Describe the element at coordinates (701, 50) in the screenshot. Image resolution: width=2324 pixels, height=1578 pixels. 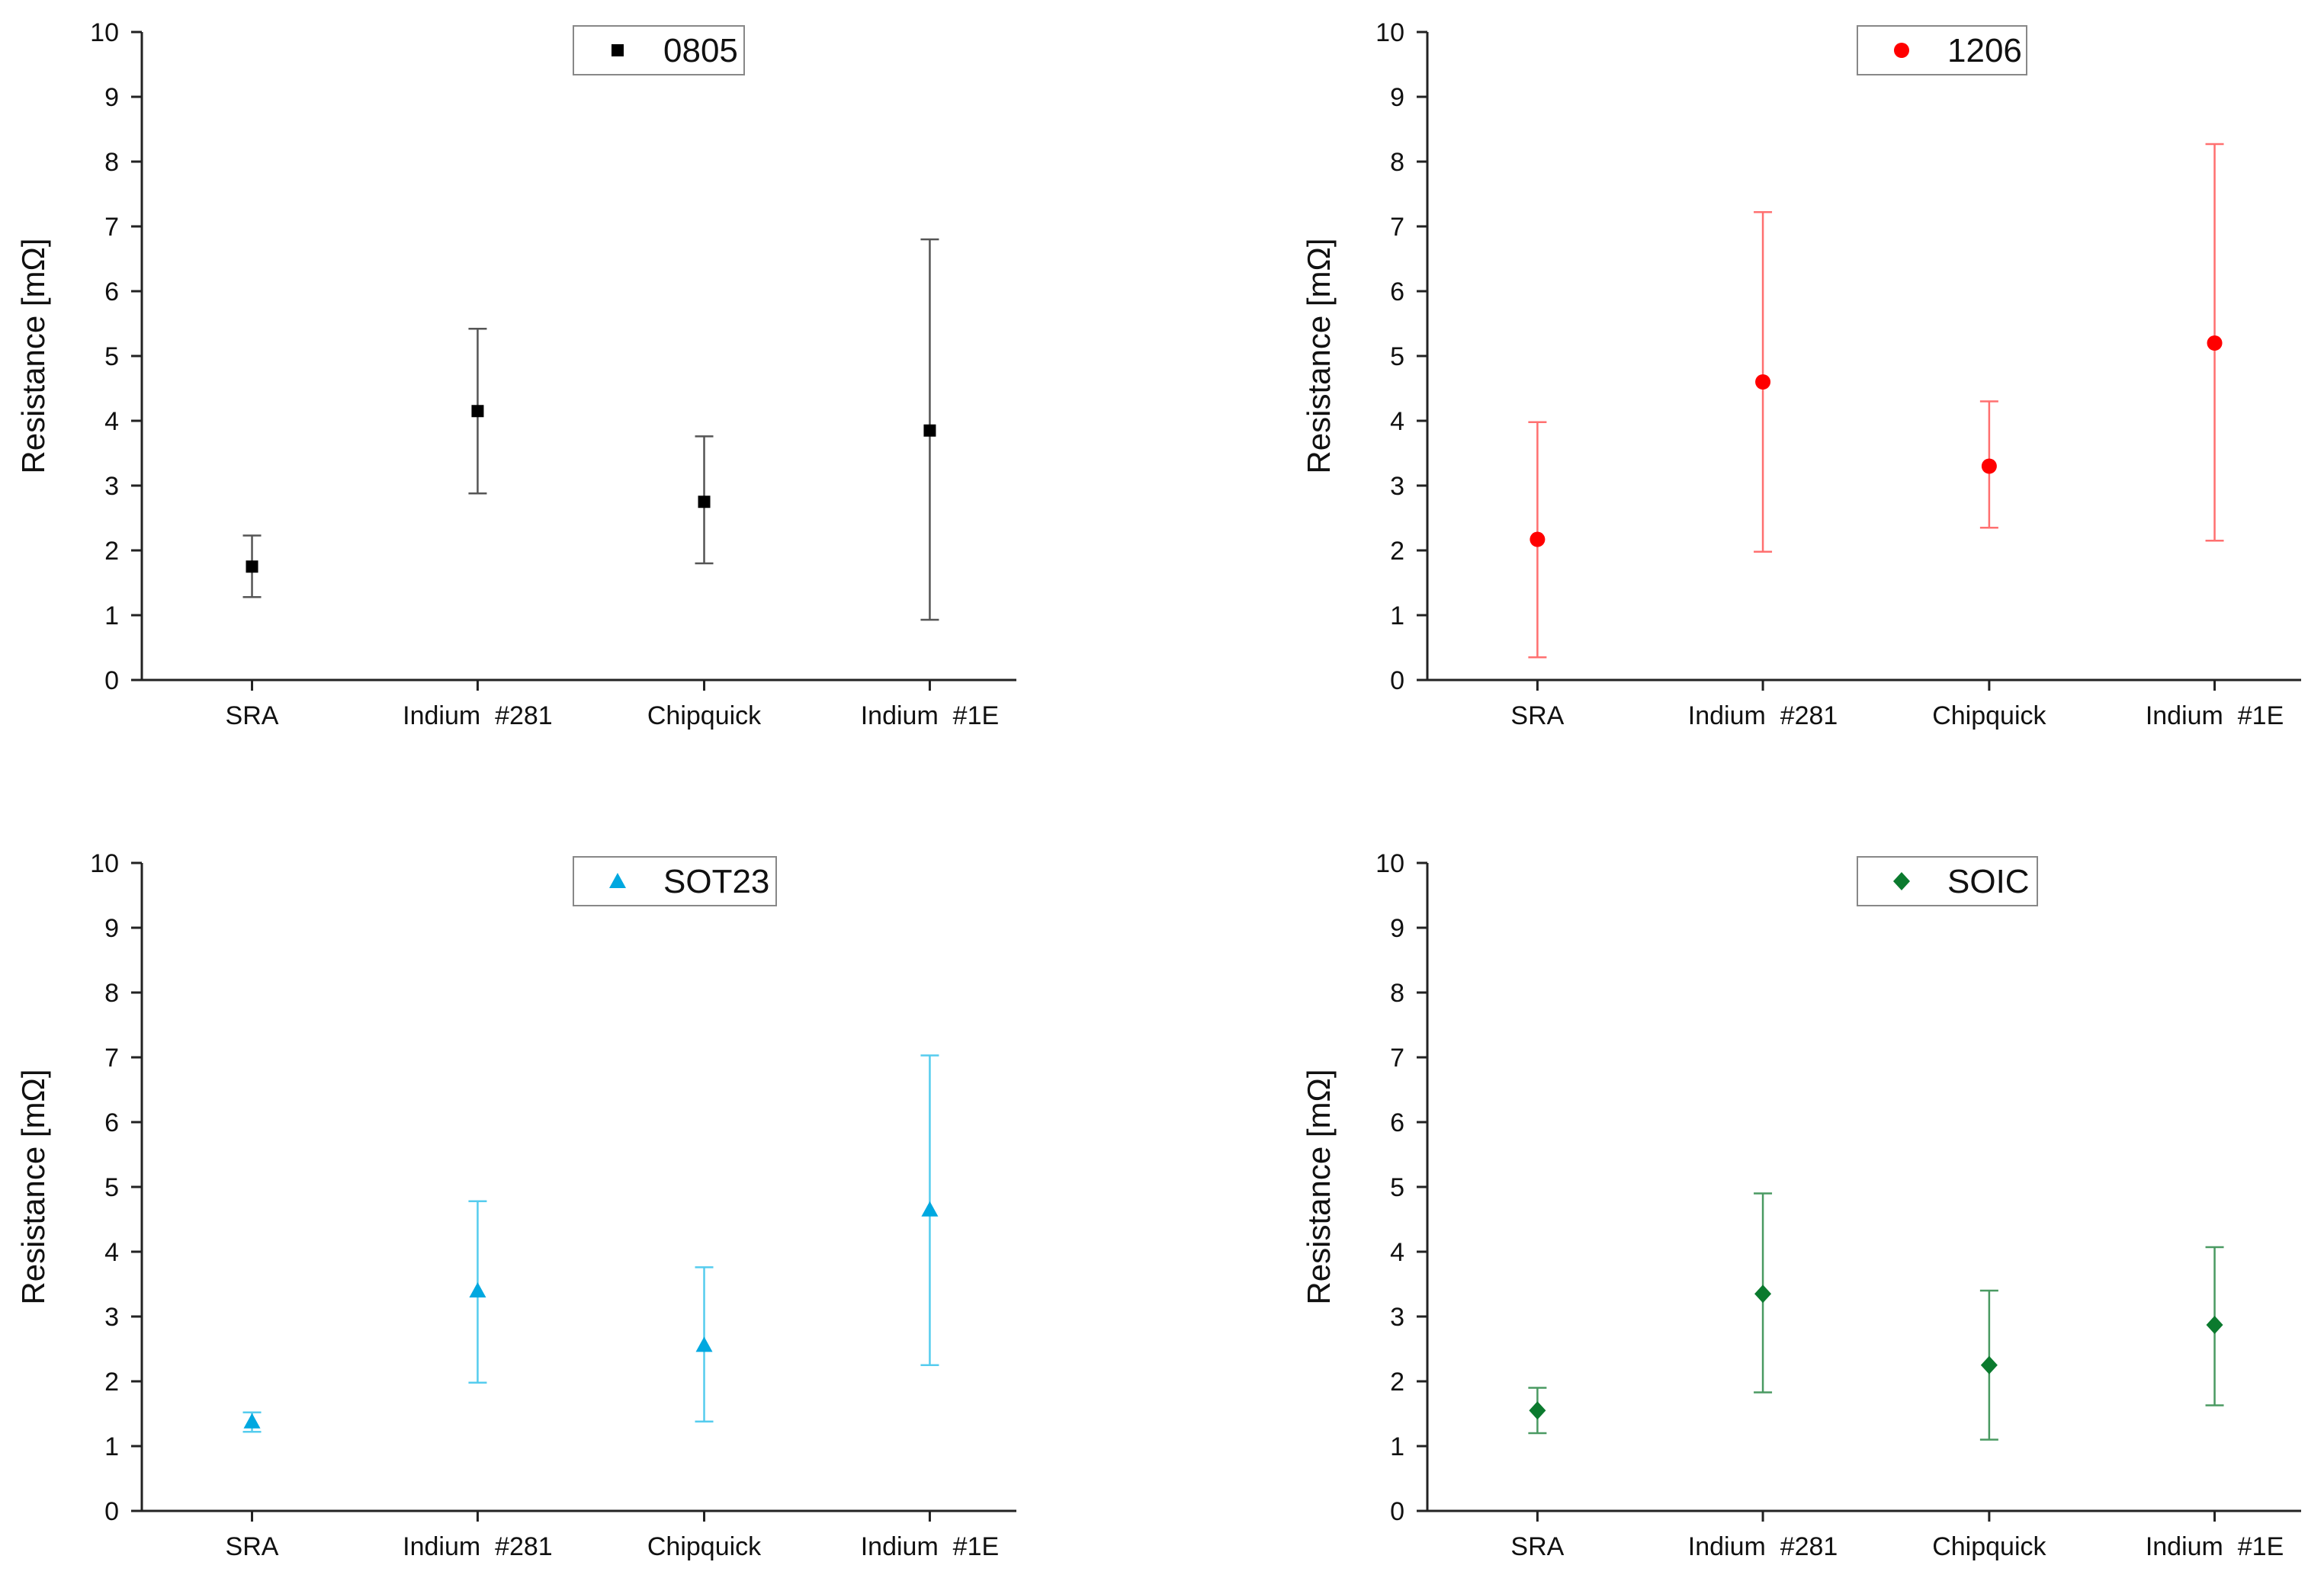
I see `legend-label: 0805` at that location.